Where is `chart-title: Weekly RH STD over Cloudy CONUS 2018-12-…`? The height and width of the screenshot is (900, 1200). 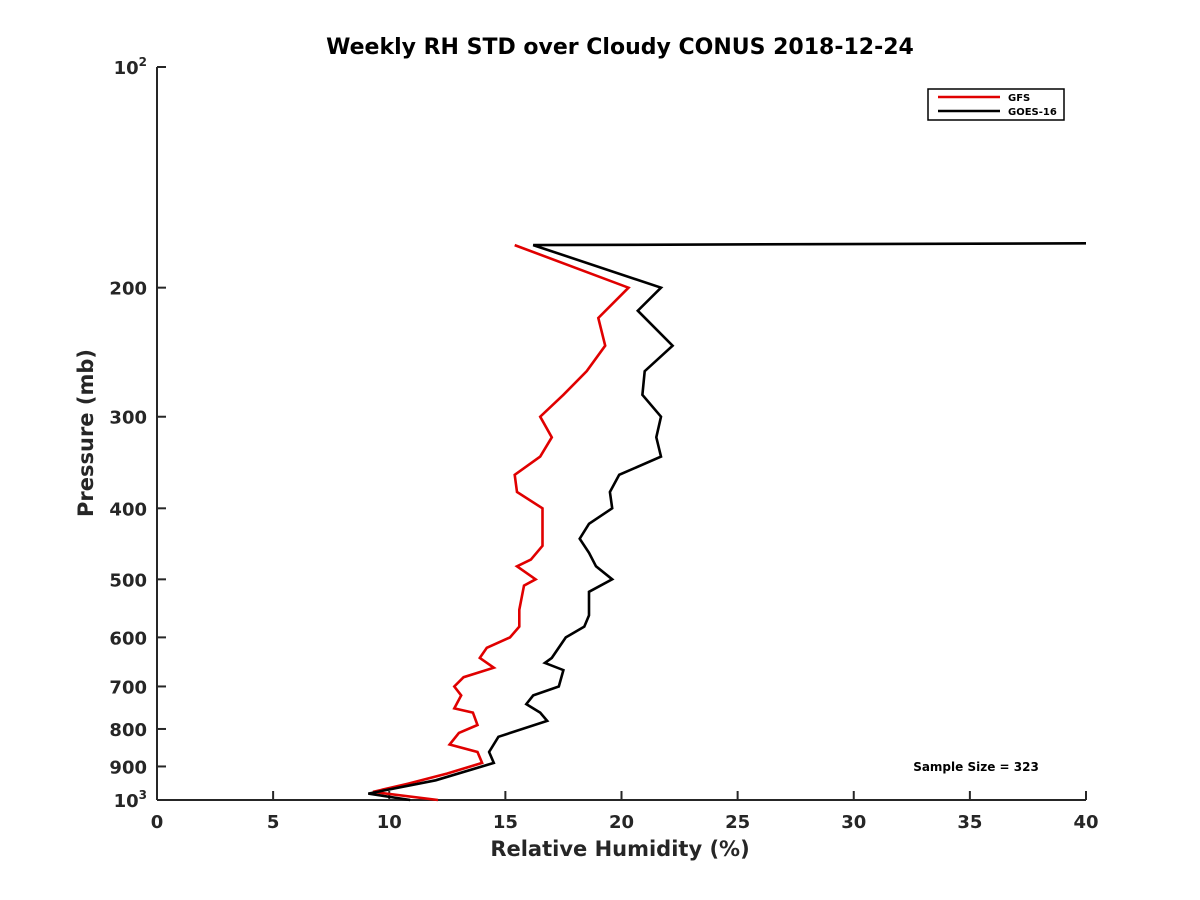
chart-title: Weekly RH STD over Cloudy CONUS 2018-12-… is located at coordinates (620, 47).